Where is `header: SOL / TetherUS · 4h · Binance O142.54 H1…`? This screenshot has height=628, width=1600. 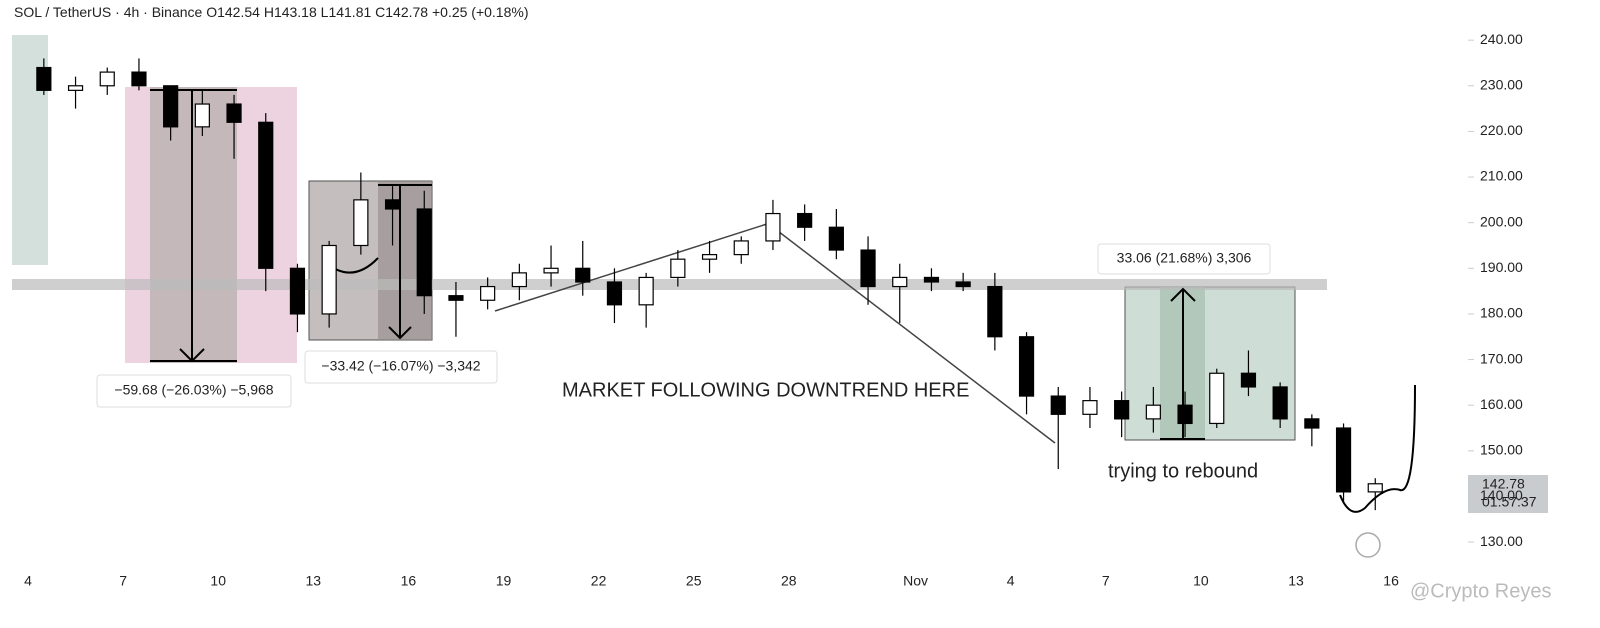 header: SOL / TetherUS · 4h · Binance O142.54 H1… is located at coordinates (271, 12).